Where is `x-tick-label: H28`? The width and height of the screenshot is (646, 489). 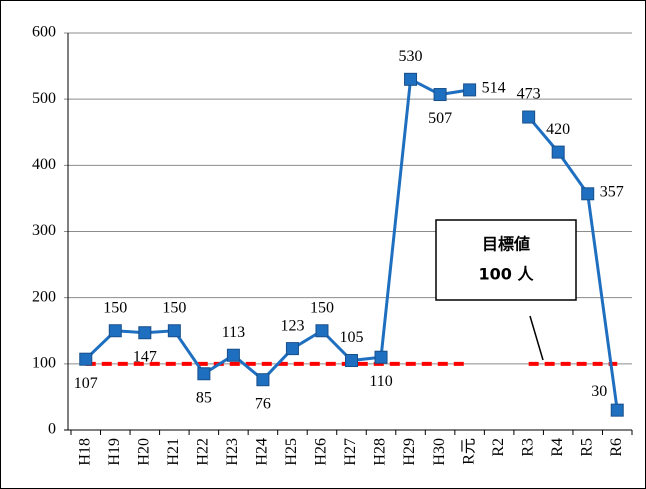 x-tick-label: H28 is located at coordinates (380, 452).